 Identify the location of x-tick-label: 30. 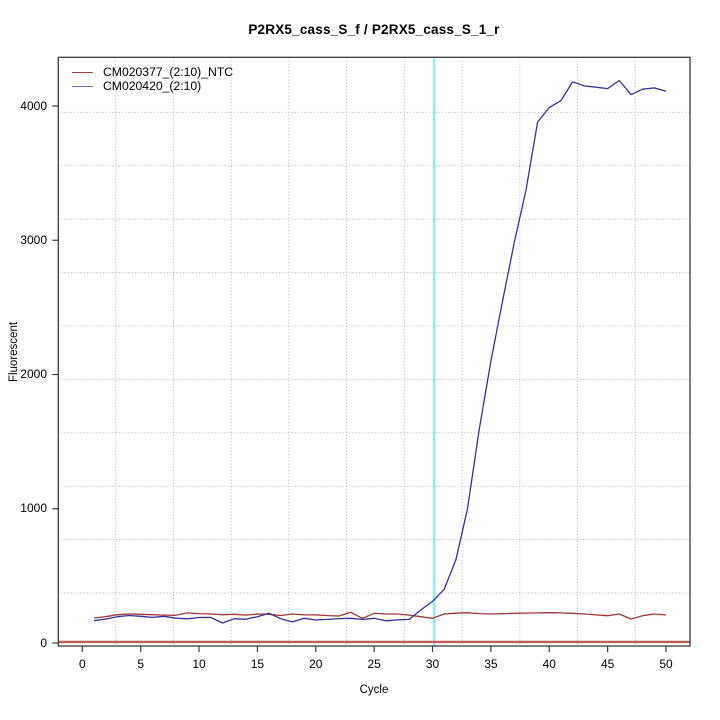
(432, 664).